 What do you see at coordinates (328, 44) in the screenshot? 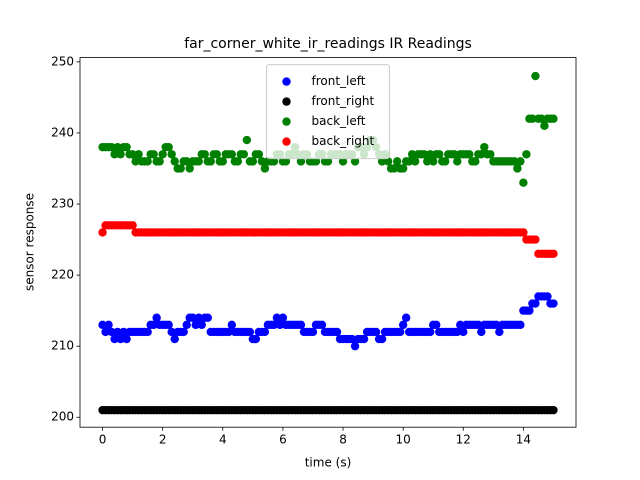
I see `chart-title: far_corner_white_ir_readings IR Readings` at bounding box center [328, 44].